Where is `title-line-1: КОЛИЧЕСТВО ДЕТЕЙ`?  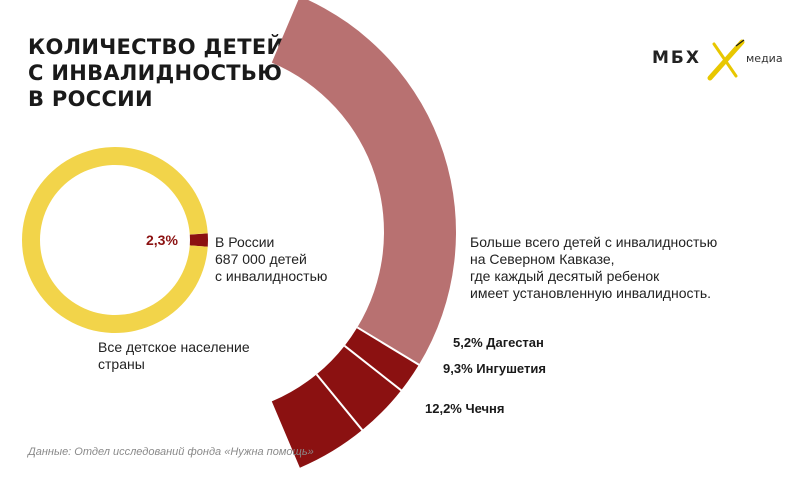
title-line-1: КОЛИЧЕСТВО ДЕТЕЙ is located at coordinates (156, 47).